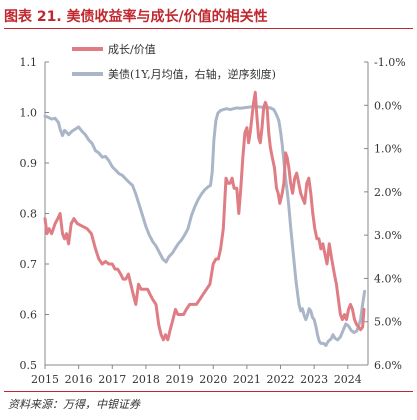 This screenshot has height=420, width=417. What do you see at coordinates (29, 62) in the screenshot?
I see `left-tick-label: 1.1` at bounding box center [29, 62].